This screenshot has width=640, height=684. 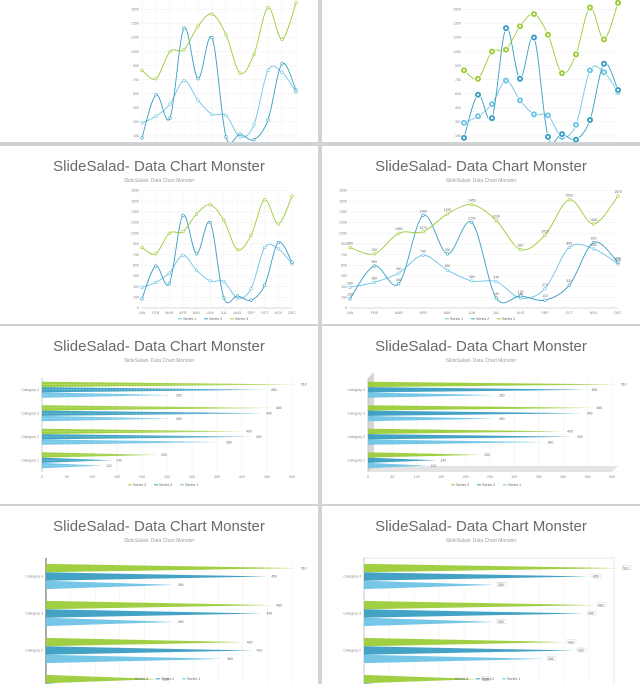 I want to click on x-tick-label: MAR, so click(x=169, y=313).